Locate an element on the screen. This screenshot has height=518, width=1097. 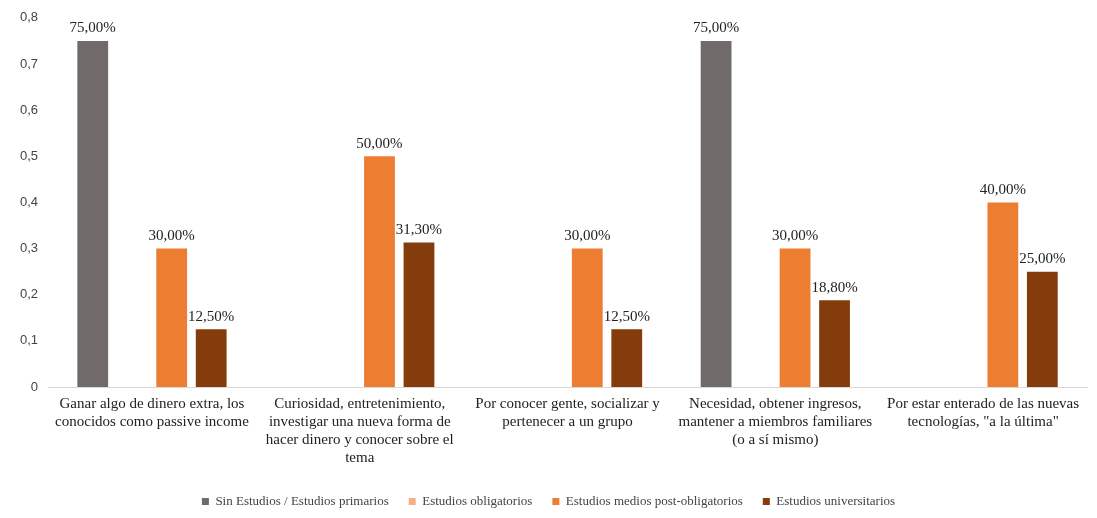
x-tick-label: Por conocer gente, socializar y pertenecer a un grupo is located at coordinates (568, 411).